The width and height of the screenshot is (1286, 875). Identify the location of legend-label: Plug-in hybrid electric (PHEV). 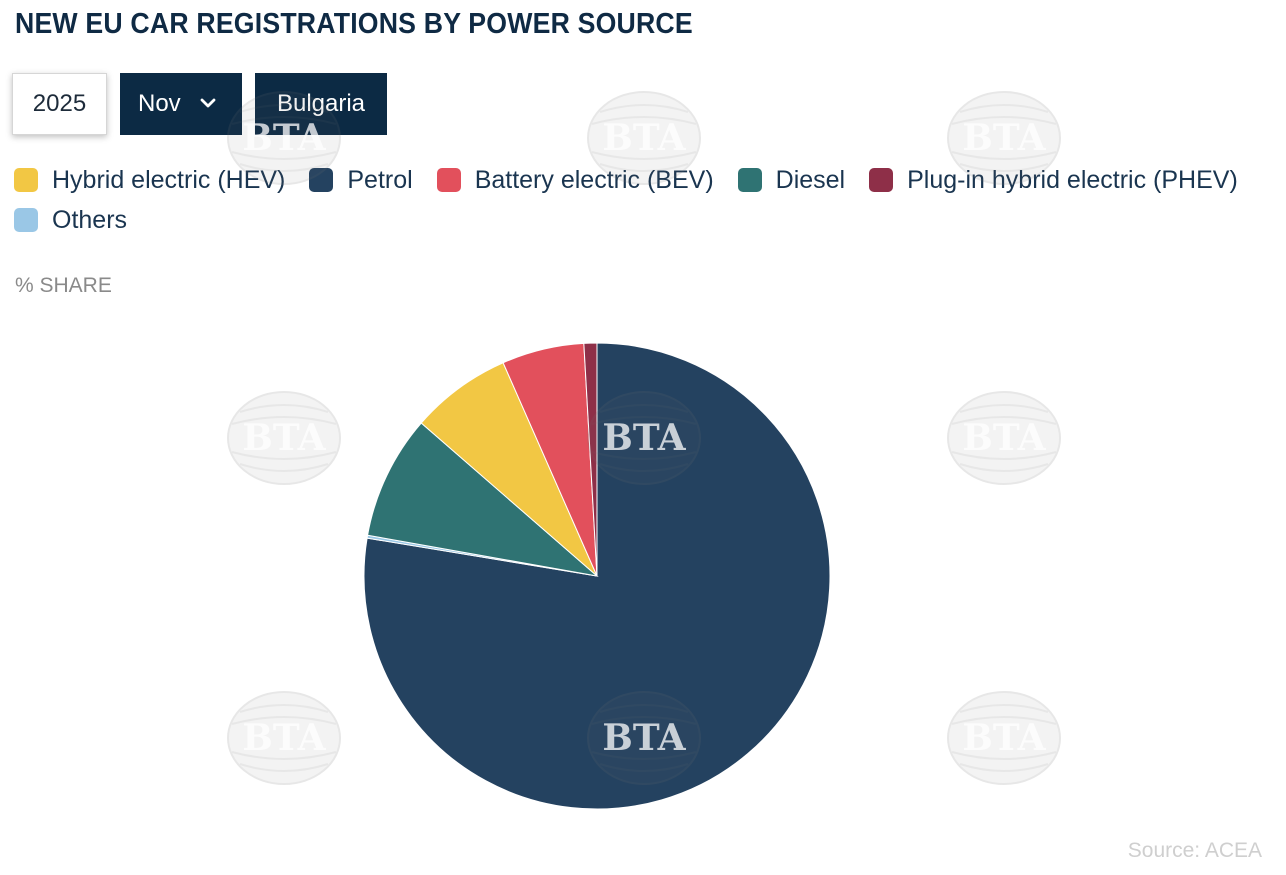
(1072, 179).